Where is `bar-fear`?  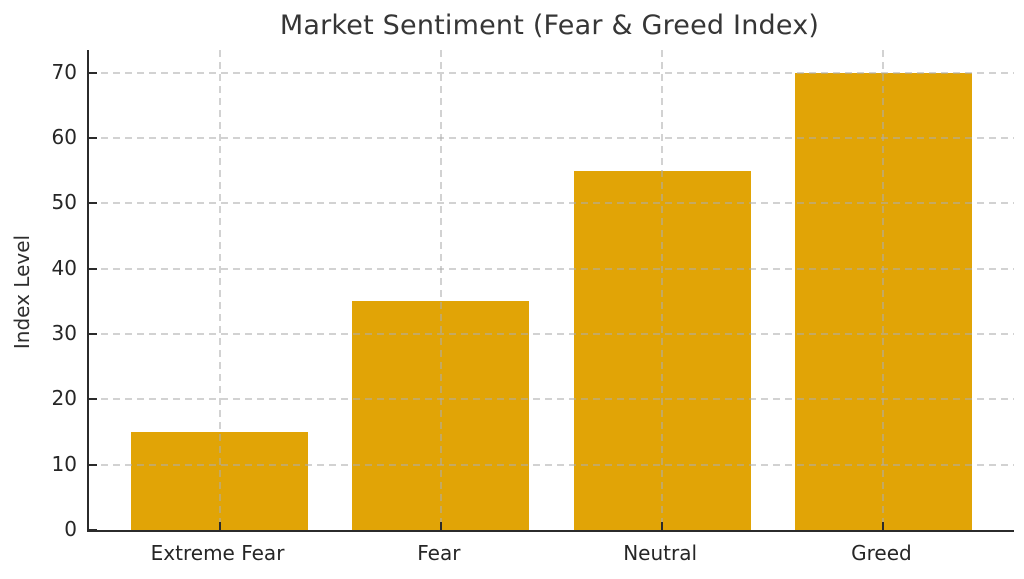
bar-fear is located at coordinates (441, 415).